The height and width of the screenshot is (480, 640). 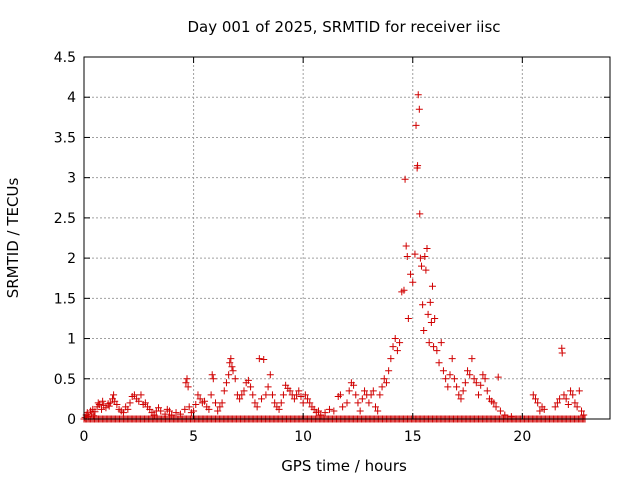 I want to click on y-tick-label: 3, so click(x=71, y=179).